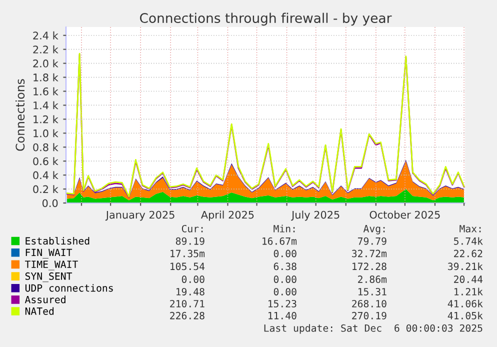  I want to click on legend-label: SYN_SENT, so click(48, 277).